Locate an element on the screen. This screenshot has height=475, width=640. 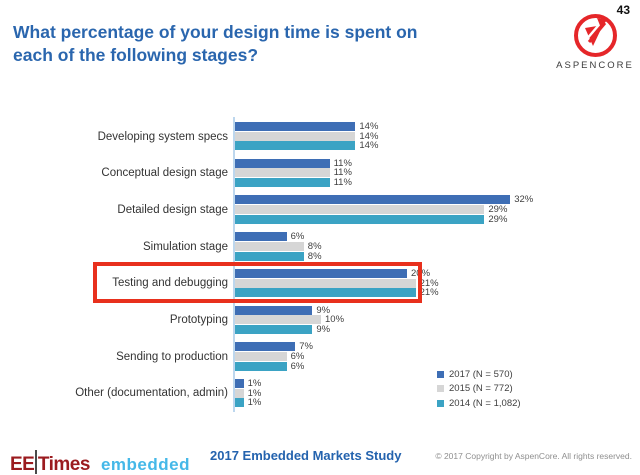
highlight-rectangle is located at coordinates (257, 282).